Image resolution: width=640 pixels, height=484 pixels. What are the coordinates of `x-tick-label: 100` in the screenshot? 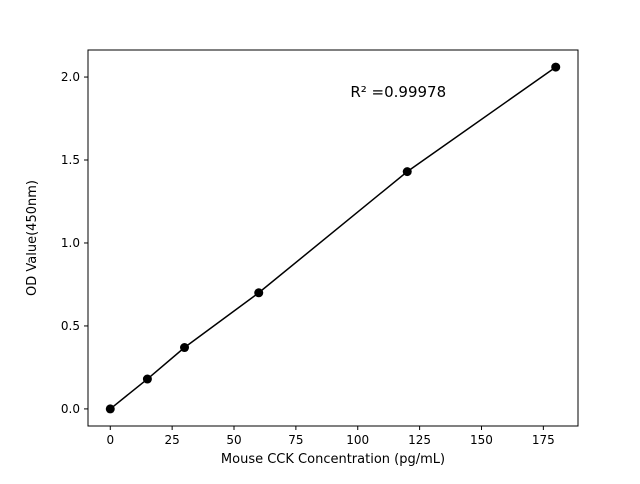 It's located at (357, 440).